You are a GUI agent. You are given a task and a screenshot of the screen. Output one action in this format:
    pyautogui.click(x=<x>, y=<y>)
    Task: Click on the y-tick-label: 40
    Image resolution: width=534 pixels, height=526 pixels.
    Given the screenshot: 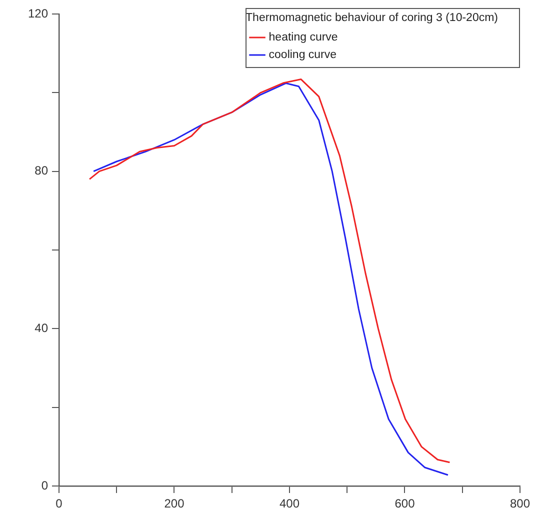 What is the action you would take?
    pyautogui.click(x=41, y=327)
    